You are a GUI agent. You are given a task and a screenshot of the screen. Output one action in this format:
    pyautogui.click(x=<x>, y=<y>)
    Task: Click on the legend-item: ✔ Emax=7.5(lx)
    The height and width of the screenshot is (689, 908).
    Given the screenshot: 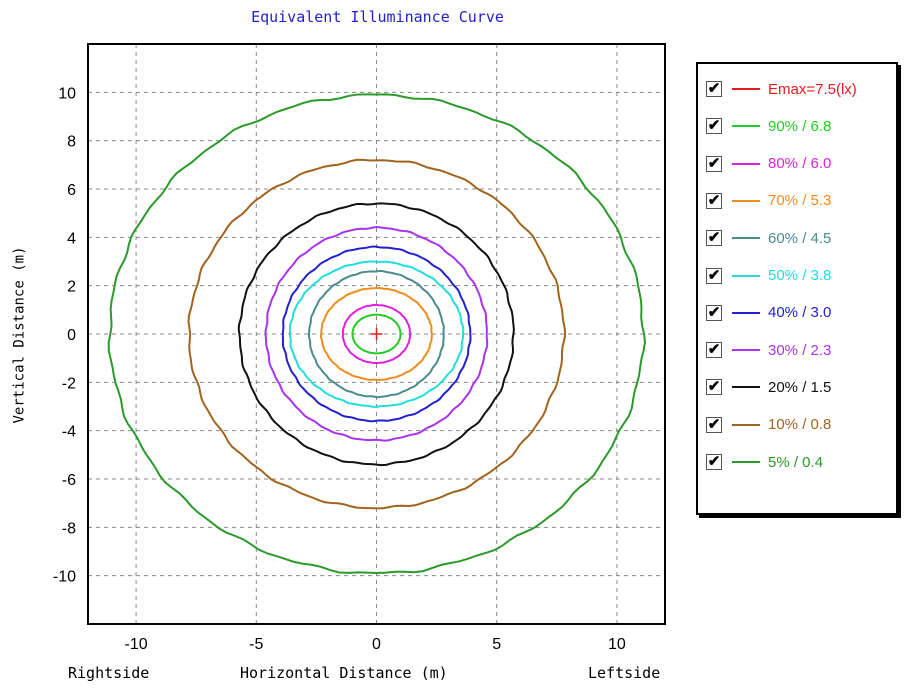 What is the action you would take?
    pyautogui.click(x=781, y=89)
    